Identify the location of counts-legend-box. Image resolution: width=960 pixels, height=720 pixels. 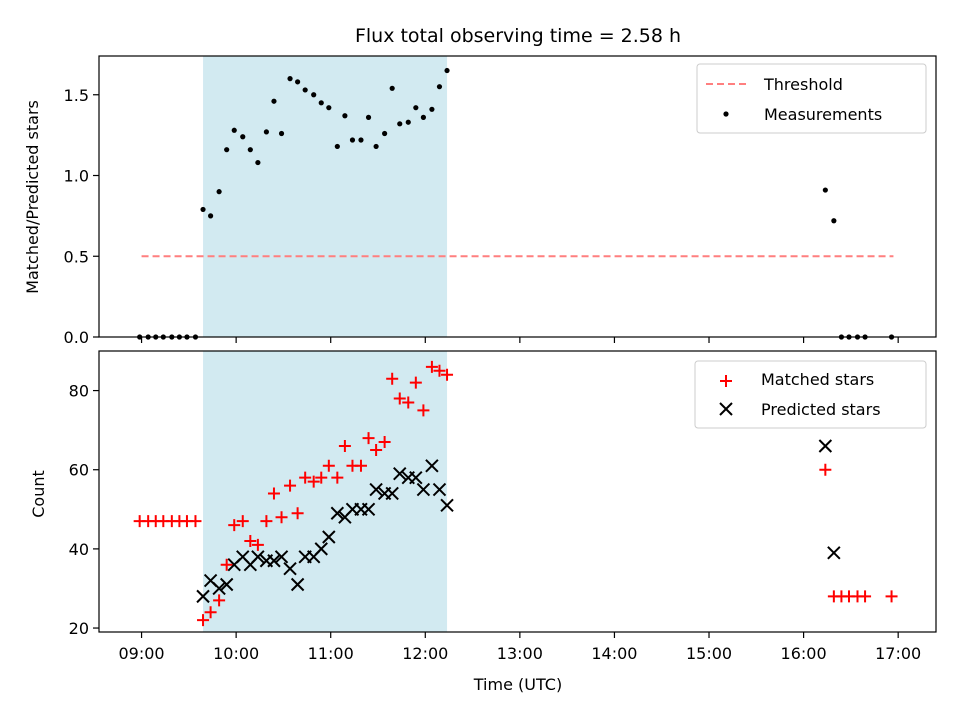
(810, 394).